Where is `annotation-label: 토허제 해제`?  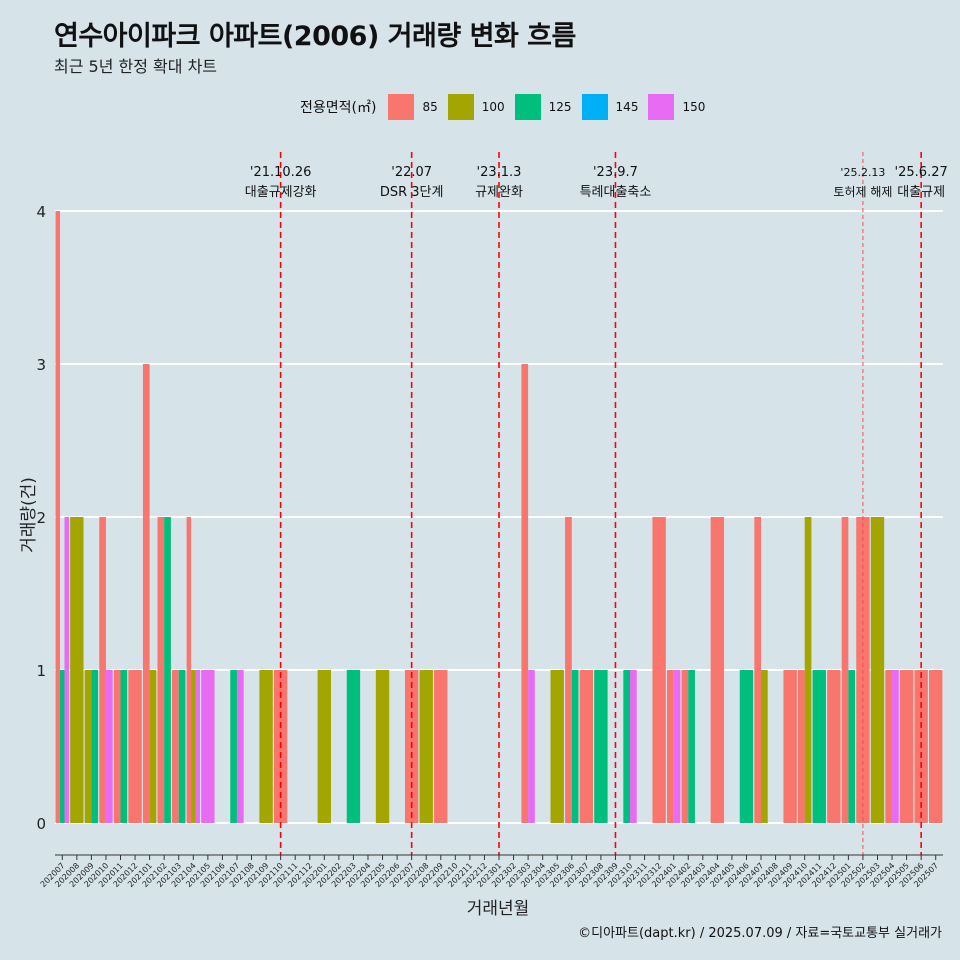 annotation-label: 토허제 해제 is located at coordinates (862, 192).